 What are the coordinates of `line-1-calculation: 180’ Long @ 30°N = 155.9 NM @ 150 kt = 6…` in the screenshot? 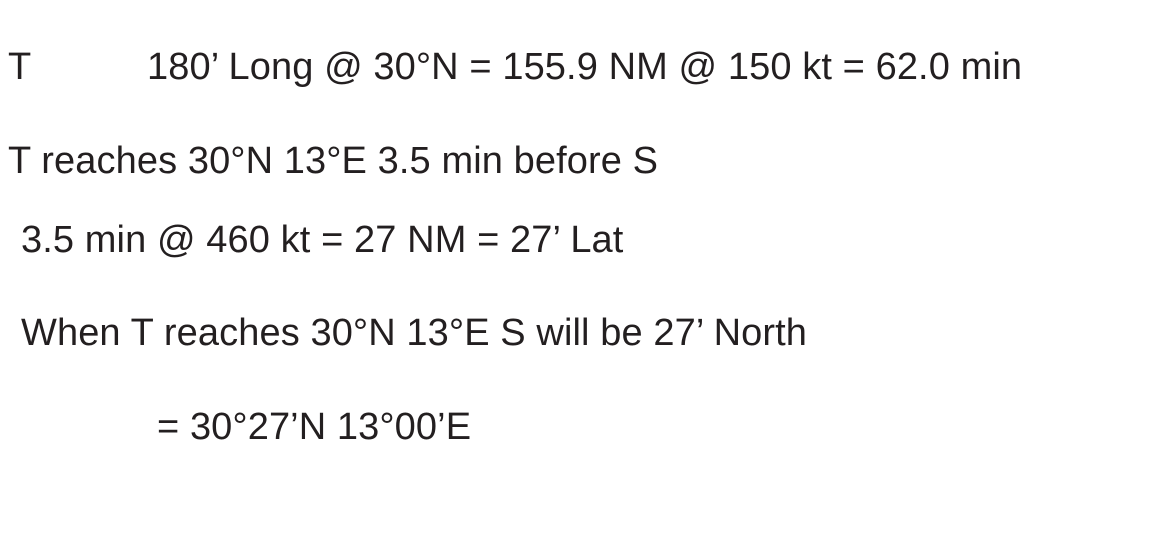 It's located at (585, 67).